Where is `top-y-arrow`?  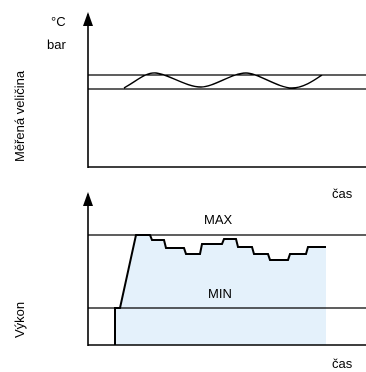
top-y-arrow is located at coordinates (88, 19).